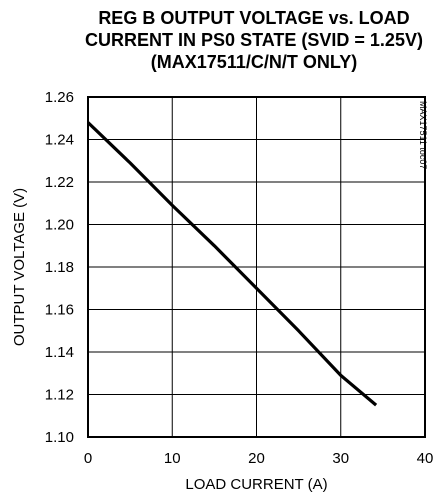  What do you see at coordinates (59, 310) in the screenshot?
I see `y-tick-label: 1.16` at bounding box center [59, 310].